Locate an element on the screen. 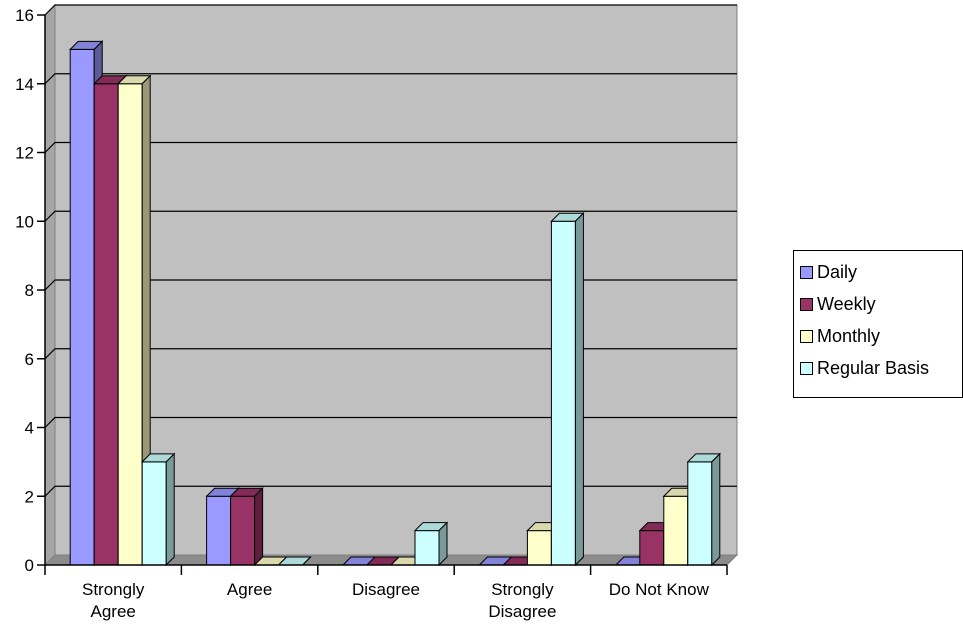  x-tick-label: Do Not Know is located at coordinates (659, 589).